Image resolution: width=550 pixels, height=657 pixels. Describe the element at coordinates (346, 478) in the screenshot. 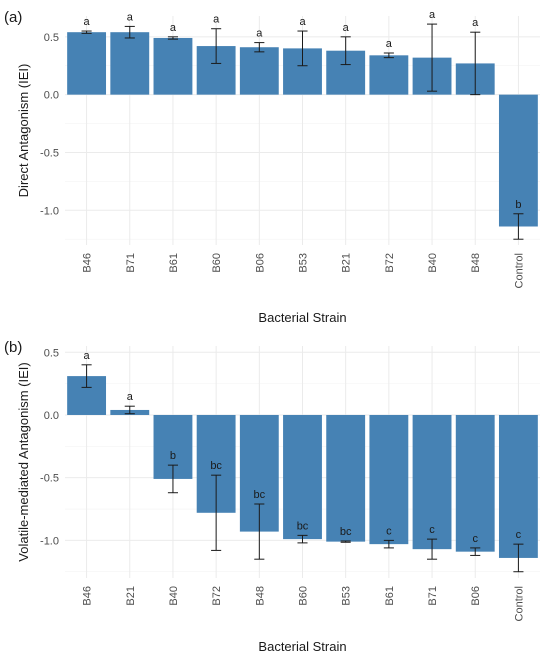

I see `bar-B53` at that location.